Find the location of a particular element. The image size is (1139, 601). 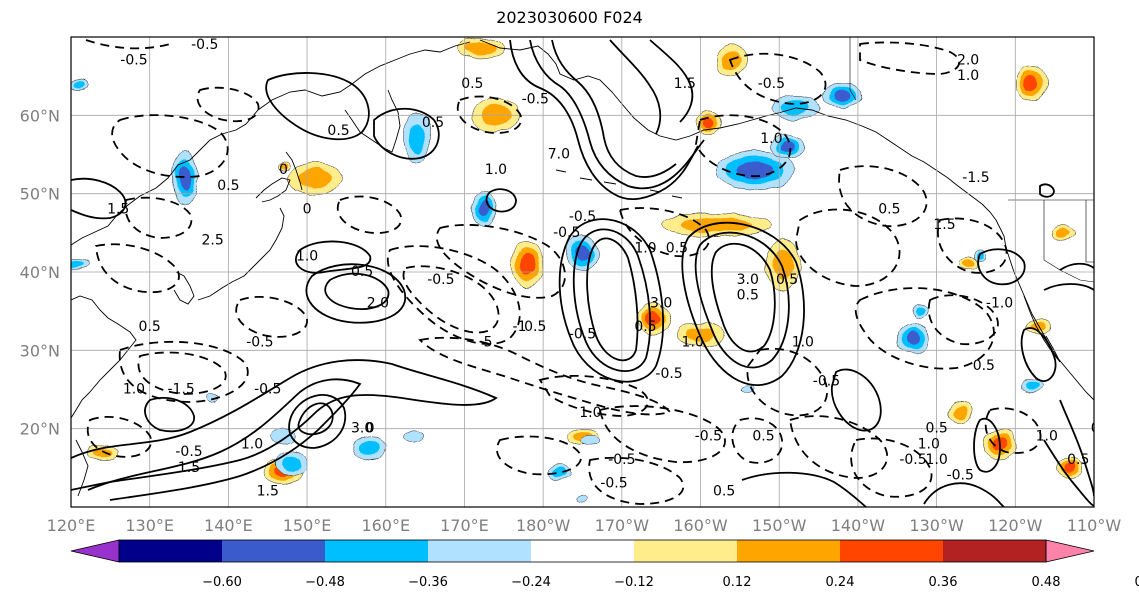

lon-tick-label: 170°W is located at coordinates (622, 525).